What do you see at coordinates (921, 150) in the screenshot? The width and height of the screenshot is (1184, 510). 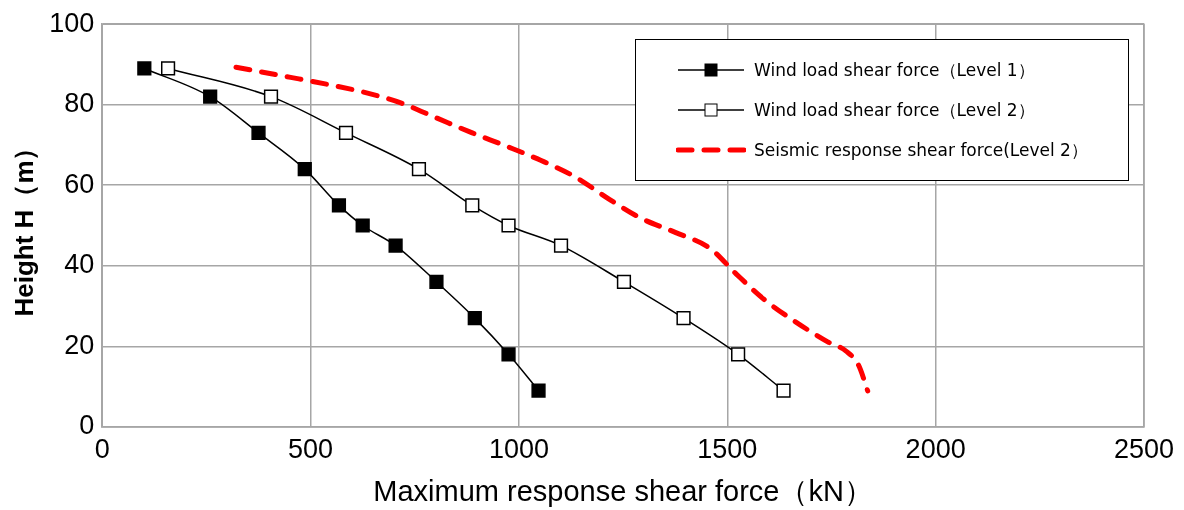 I see `legend-label: Seismic response shear force(Level 2）` at bounding box center [921, 150].